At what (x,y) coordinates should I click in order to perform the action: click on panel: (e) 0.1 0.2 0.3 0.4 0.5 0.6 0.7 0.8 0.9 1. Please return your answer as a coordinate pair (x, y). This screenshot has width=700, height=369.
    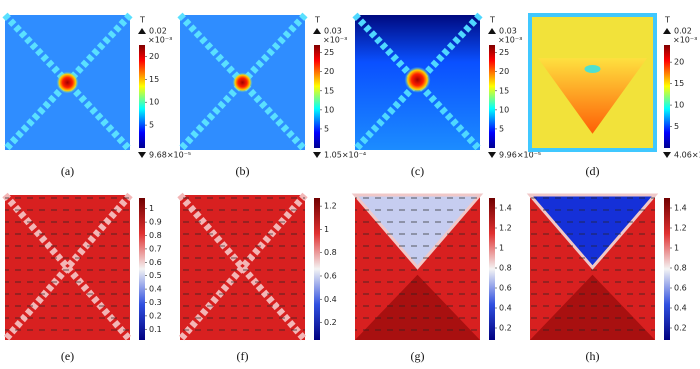
    Looking at the image, I should click on (82, 277).